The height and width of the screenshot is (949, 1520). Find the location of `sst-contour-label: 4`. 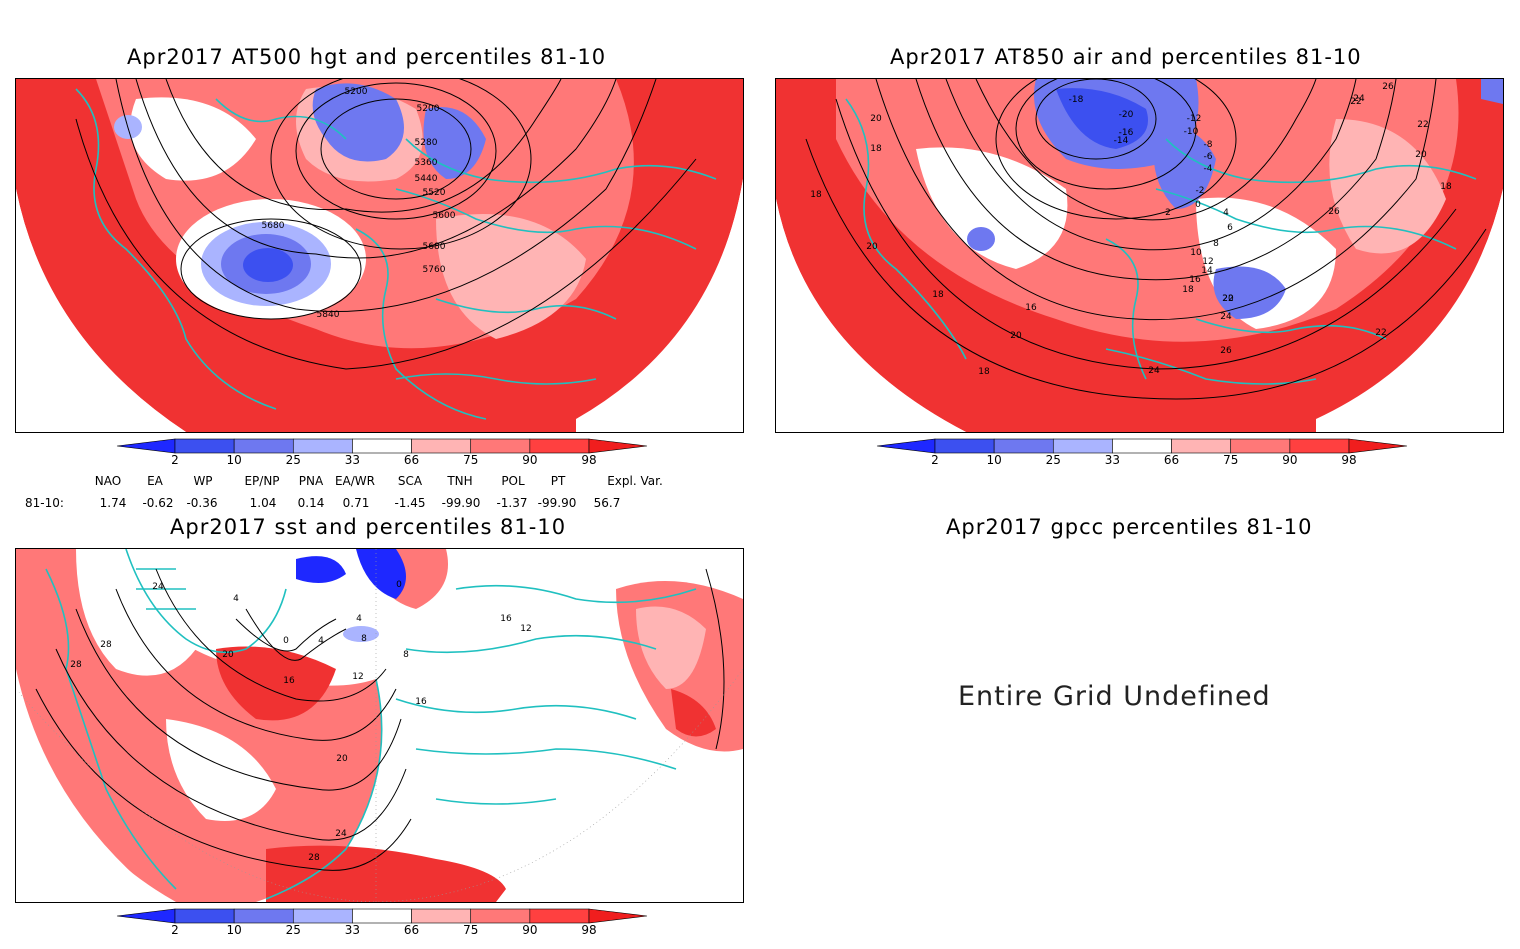

sst-contour-label: 4 is located at coordinates (359, 619).